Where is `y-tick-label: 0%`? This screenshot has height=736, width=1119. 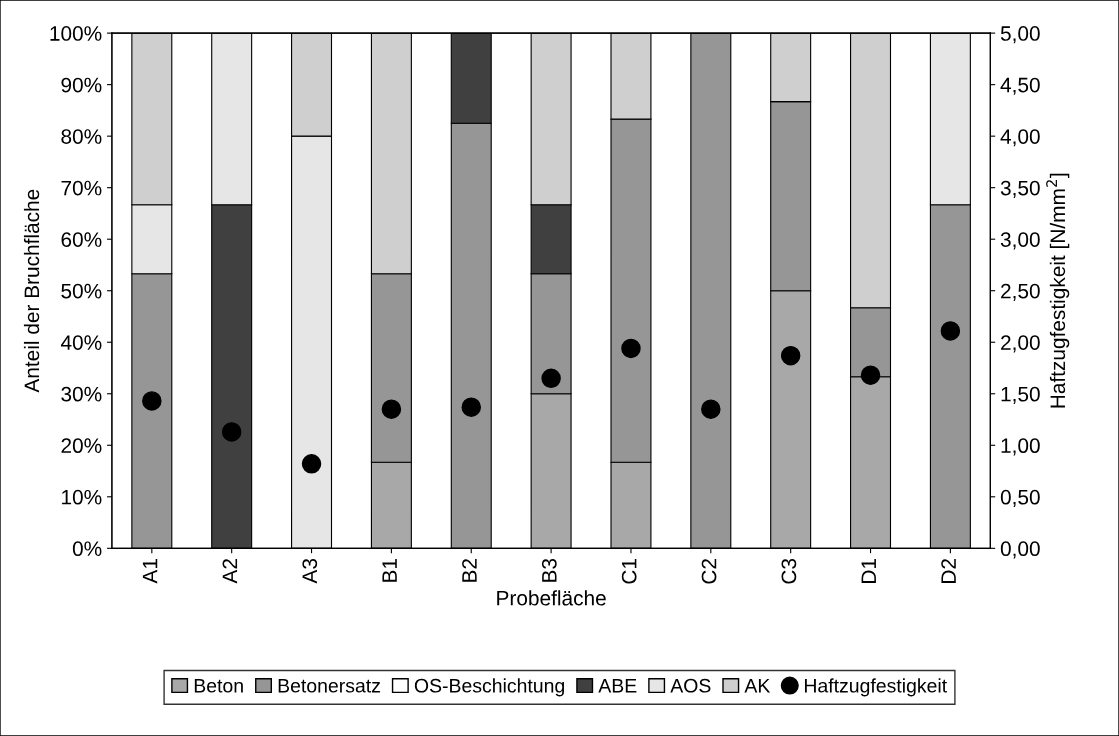
y-tick-label: 0% is located at coordinates (87, 549).